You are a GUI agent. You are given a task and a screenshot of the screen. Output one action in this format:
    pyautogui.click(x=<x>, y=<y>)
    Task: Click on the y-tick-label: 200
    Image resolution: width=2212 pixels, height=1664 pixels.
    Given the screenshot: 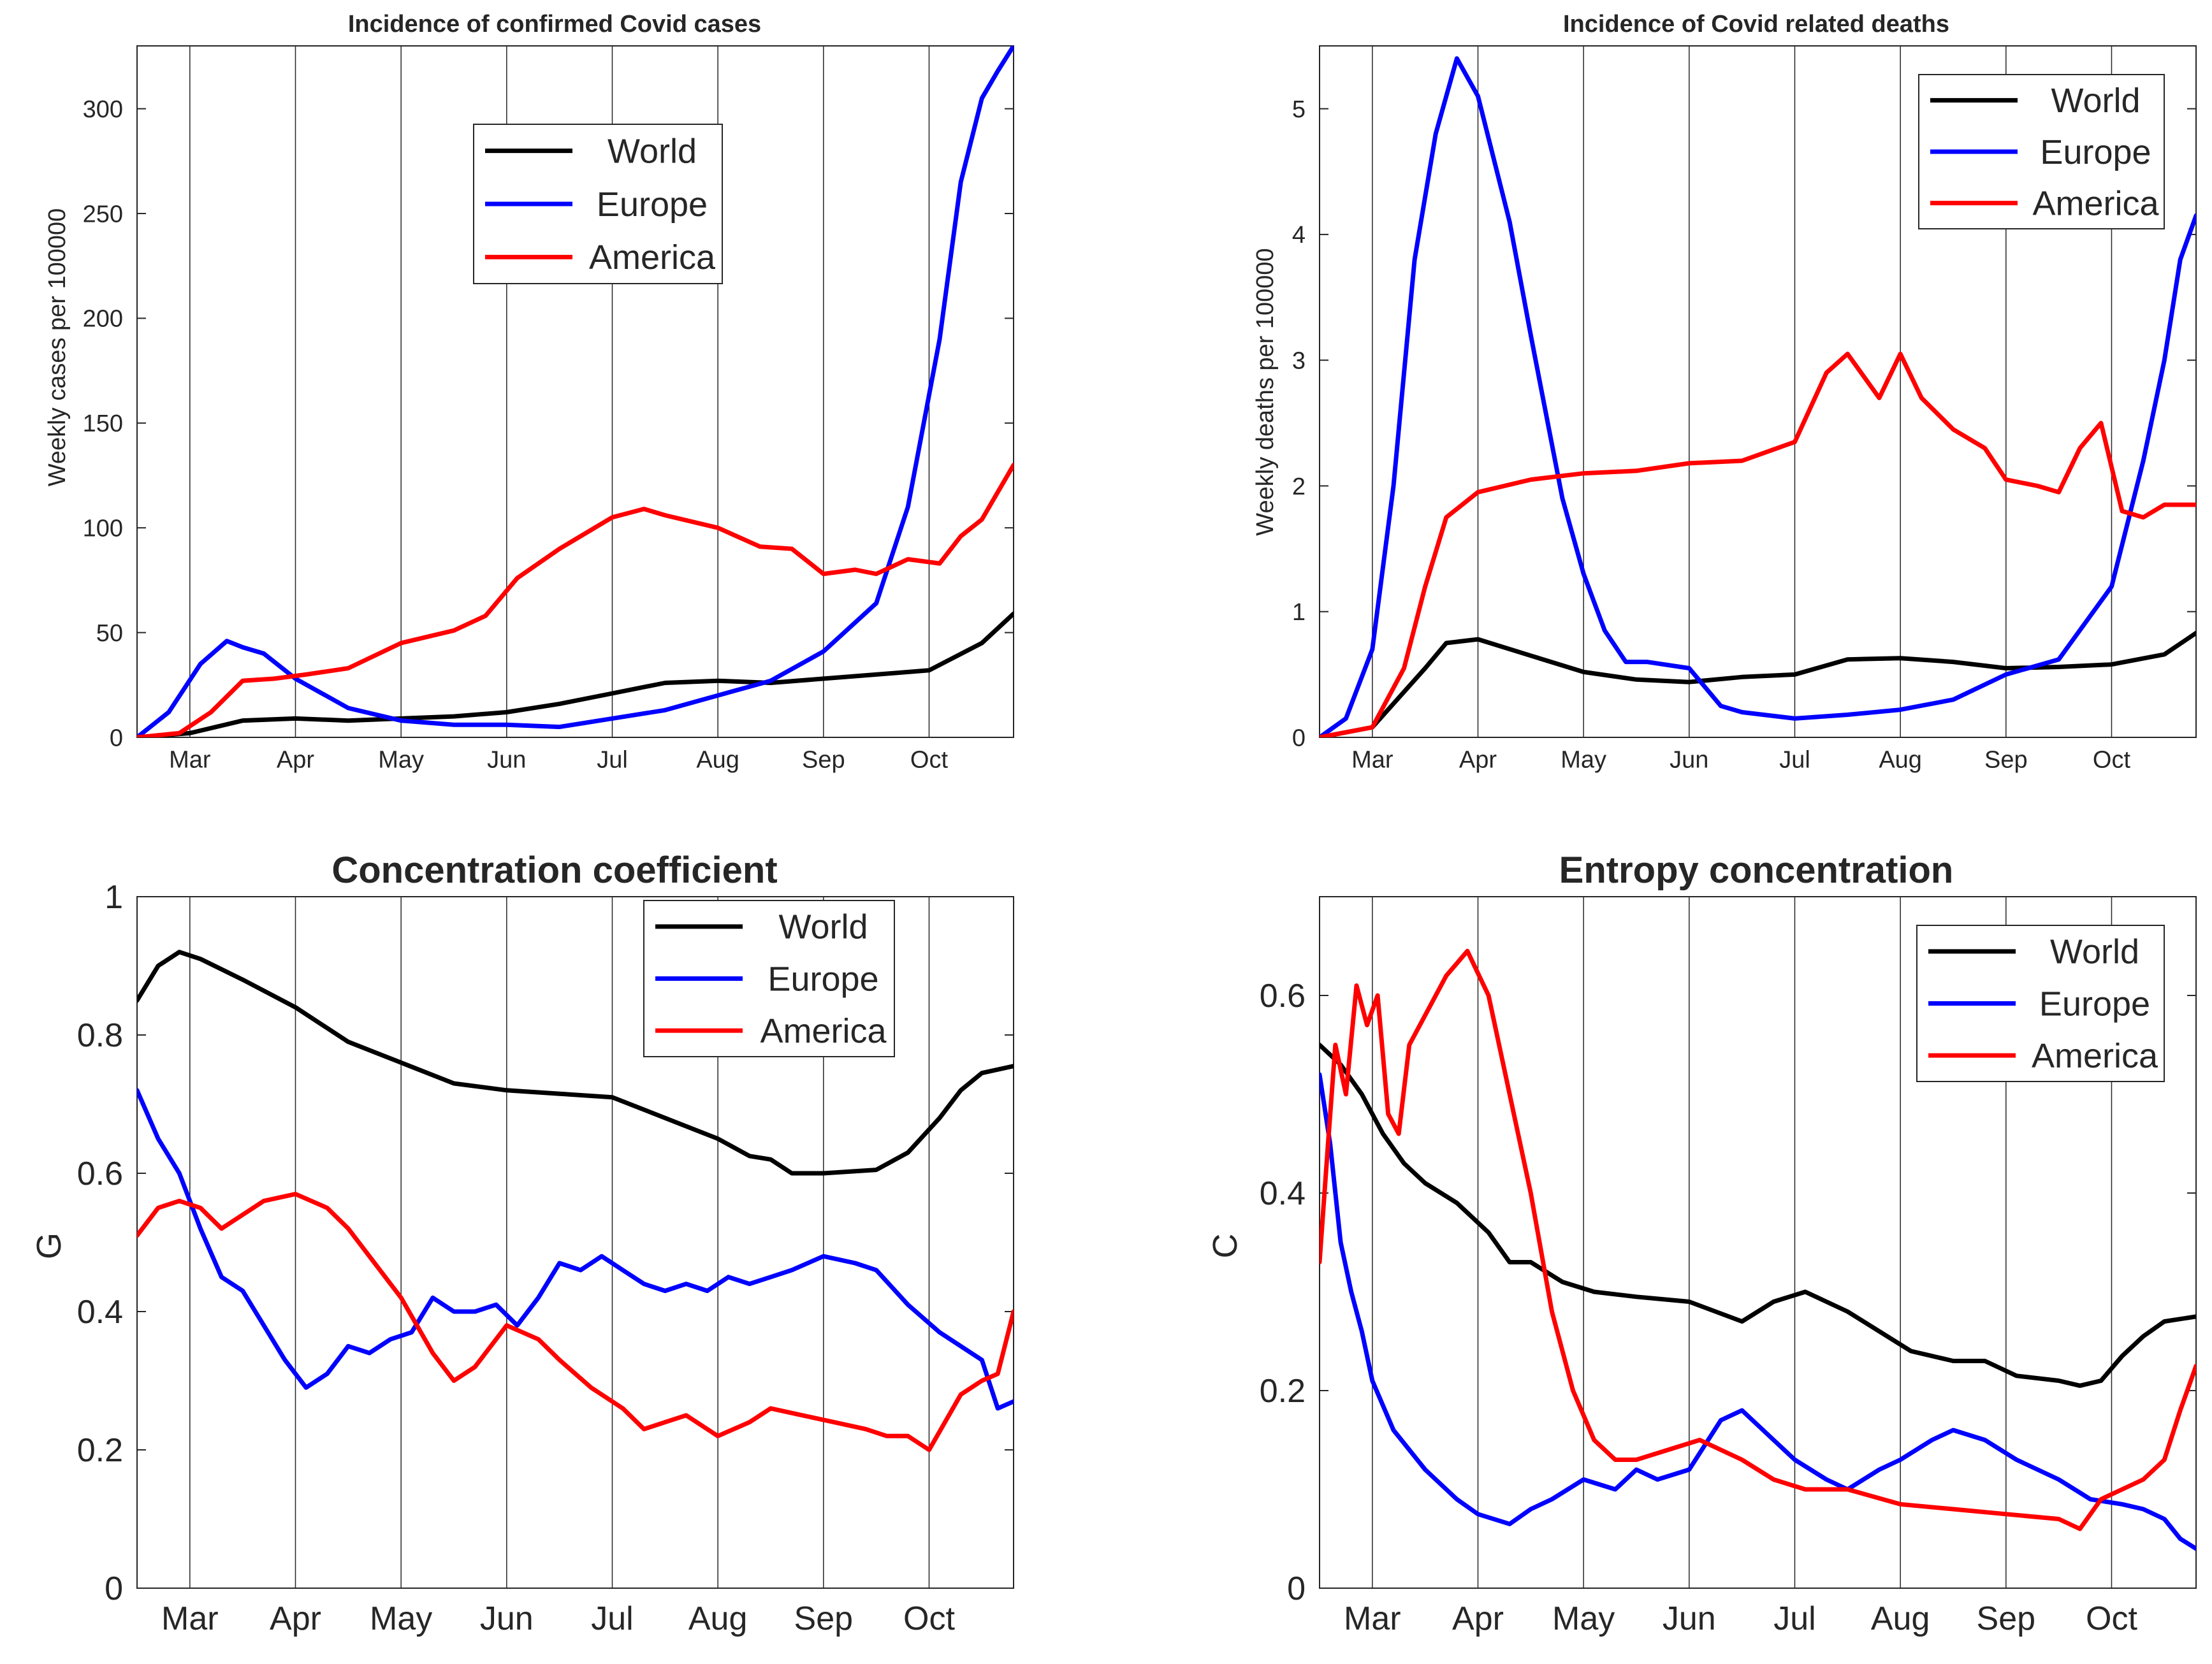 What is the action you would take?
    pyautogui.click(x=103, y=319)
    